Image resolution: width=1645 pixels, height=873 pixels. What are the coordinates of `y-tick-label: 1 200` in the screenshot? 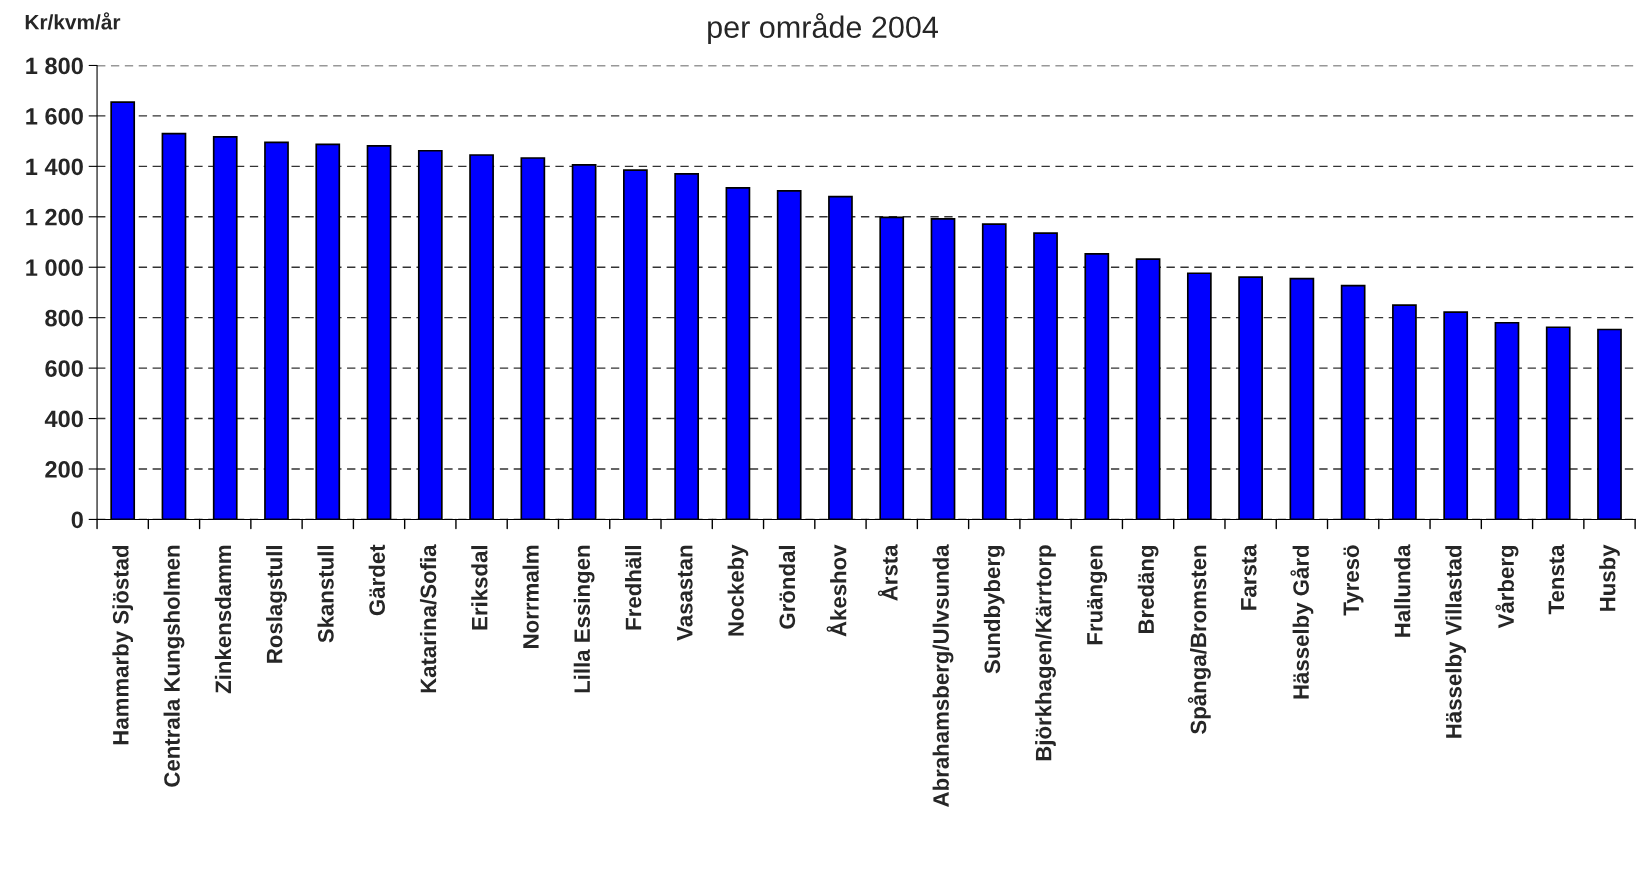 It's located at (54, 217).